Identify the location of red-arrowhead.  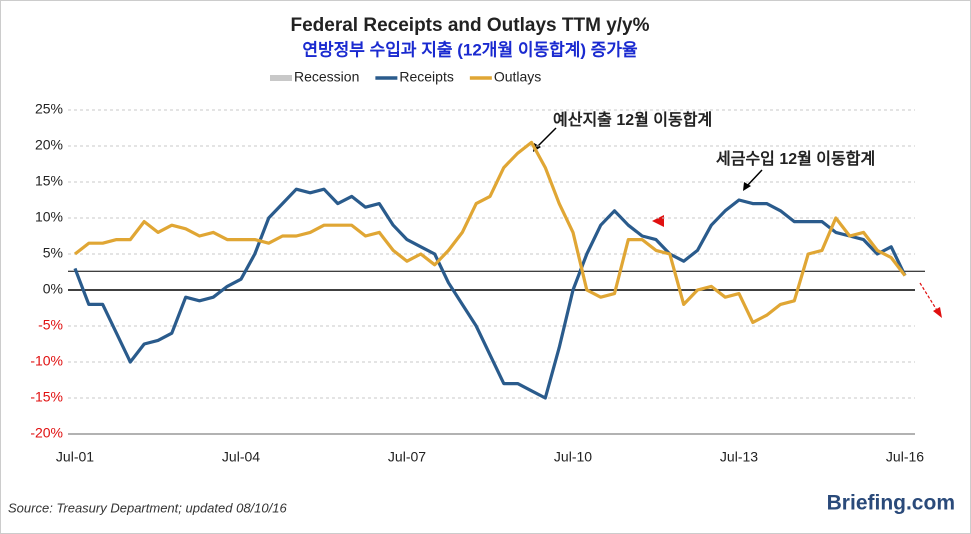
(937, 312).